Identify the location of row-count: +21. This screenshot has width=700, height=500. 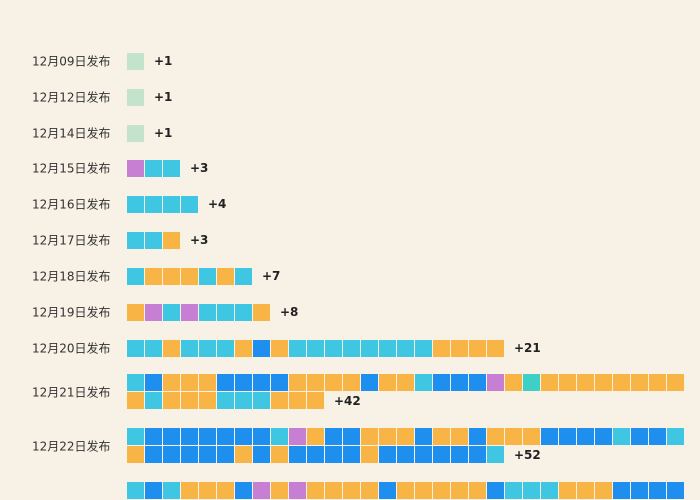
(527, 348).